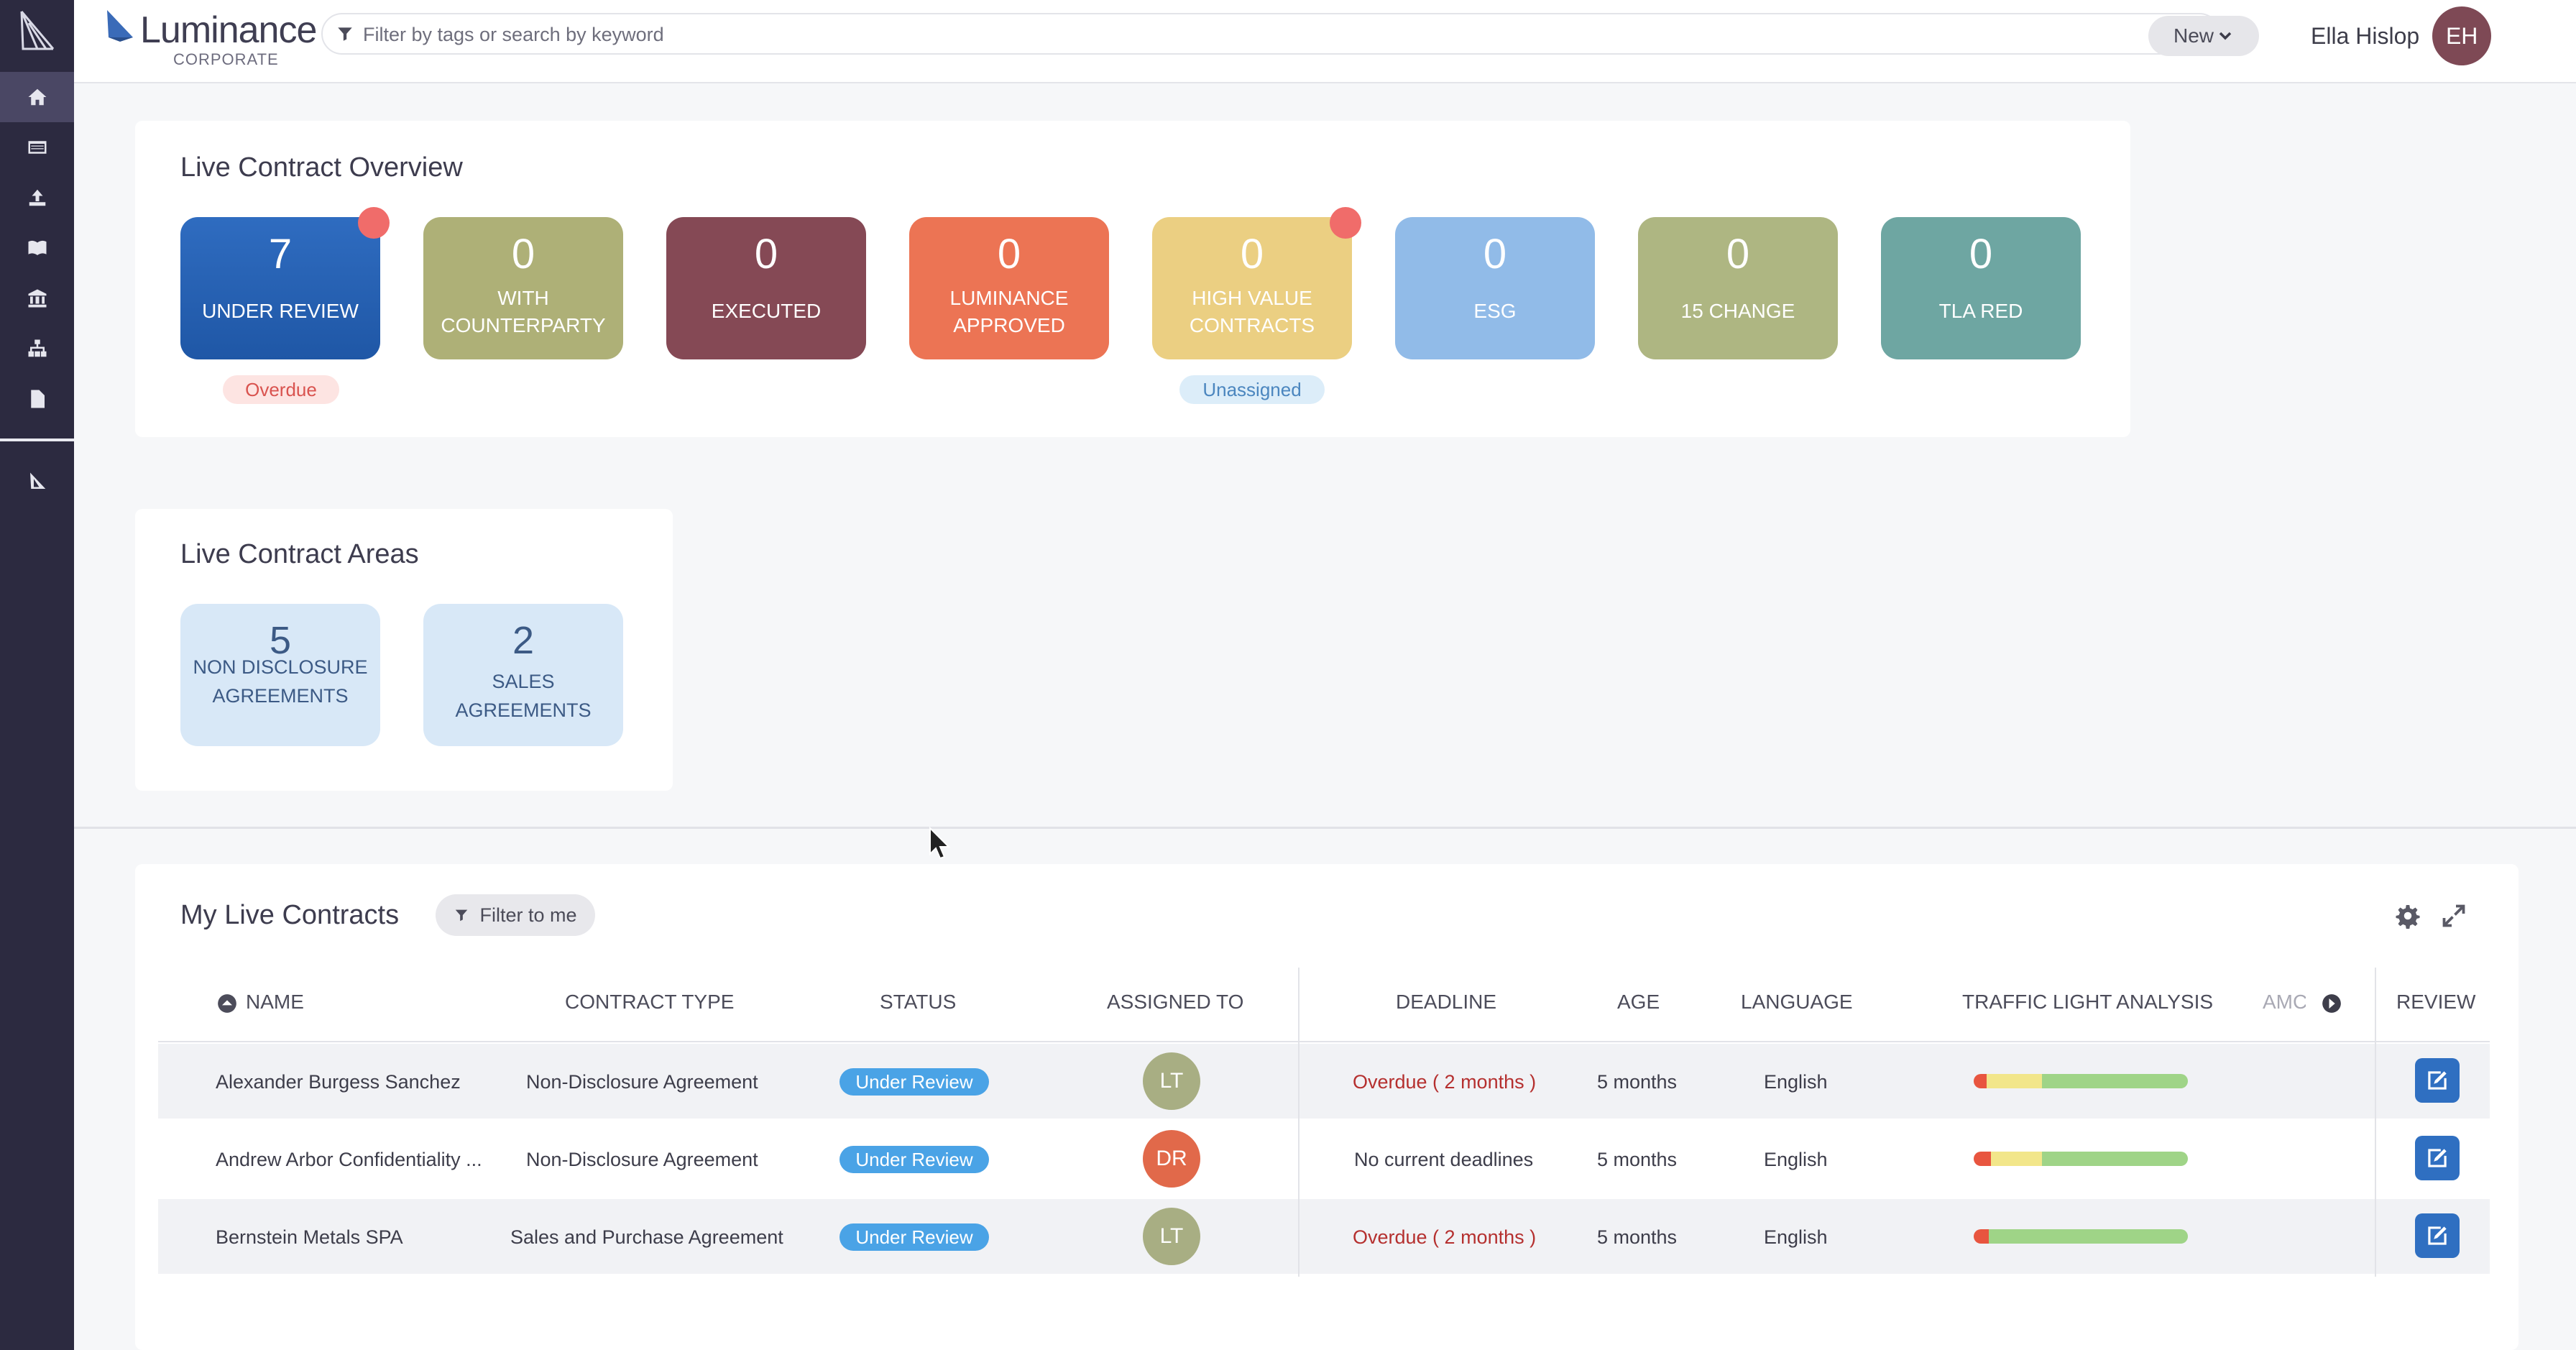 Image resolution: width=2576 pixels, height=1350 pixels. I want to click on sidebar-item-luminance, so click(37, 482).